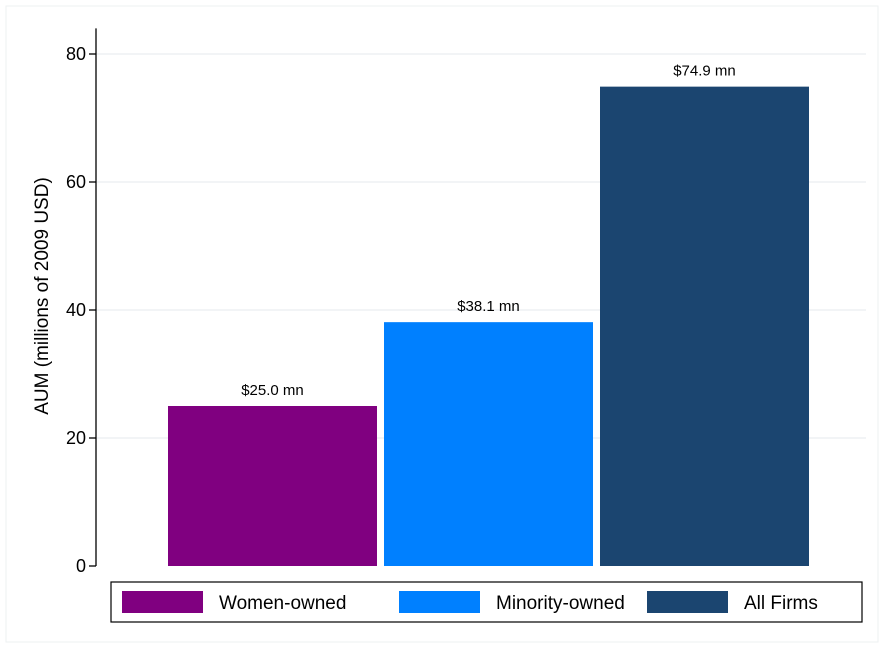  I want to click on y-tick-label: 40, so click(76, 310).